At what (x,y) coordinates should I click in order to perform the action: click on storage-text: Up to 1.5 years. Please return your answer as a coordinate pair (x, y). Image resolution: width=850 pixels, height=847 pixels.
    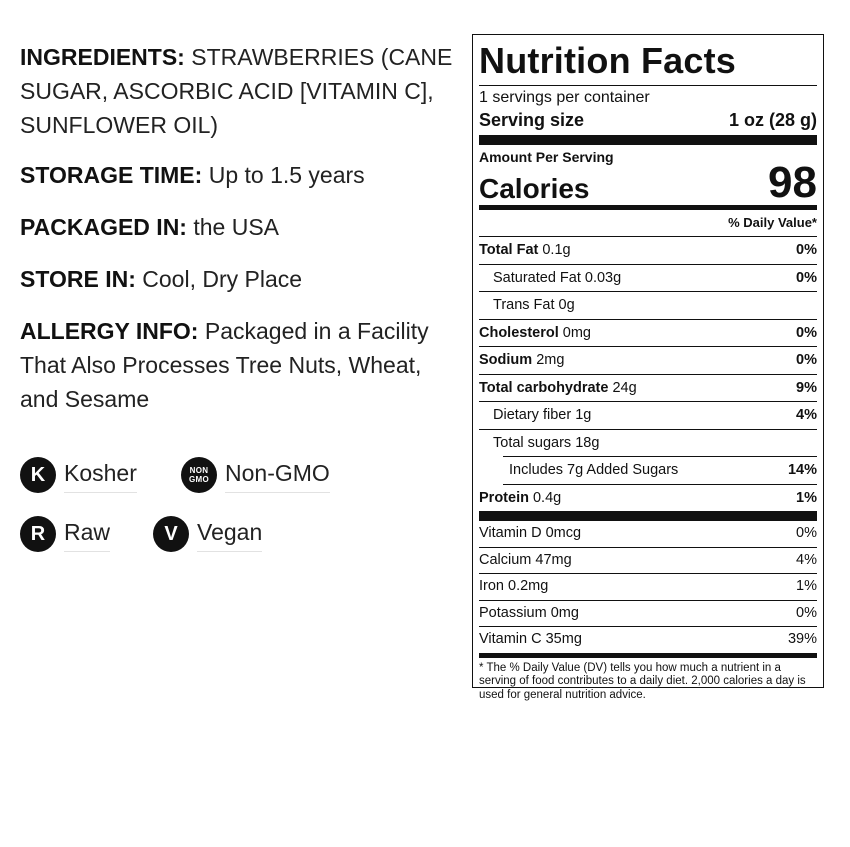
    Looking at the image, I should click on (283, 175).